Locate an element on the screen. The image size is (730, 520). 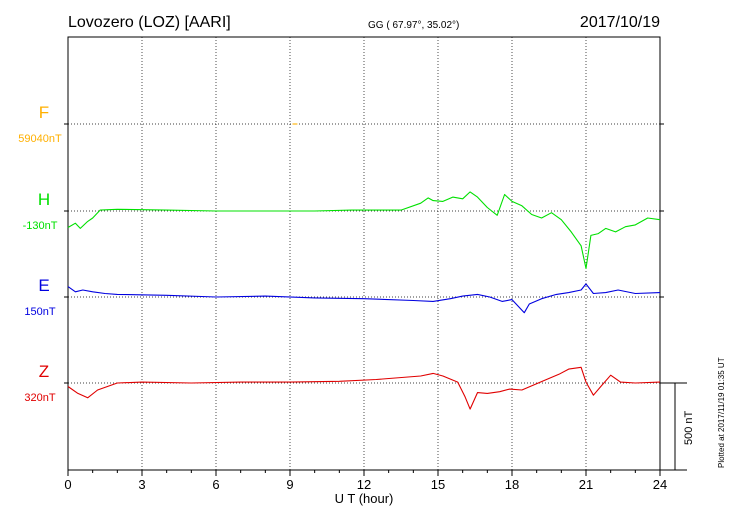
x-axis-title: U T (hour) is located at coordinates (364, 498).